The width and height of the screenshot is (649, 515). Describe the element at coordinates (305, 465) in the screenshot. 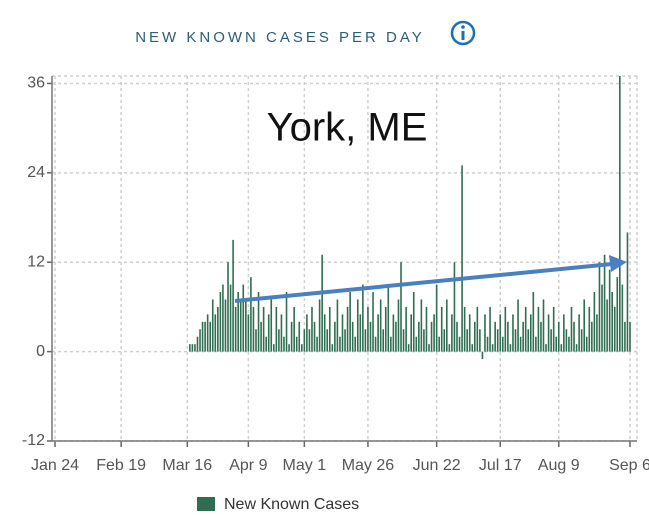

I see `x-tick-label: May 1` at that location.